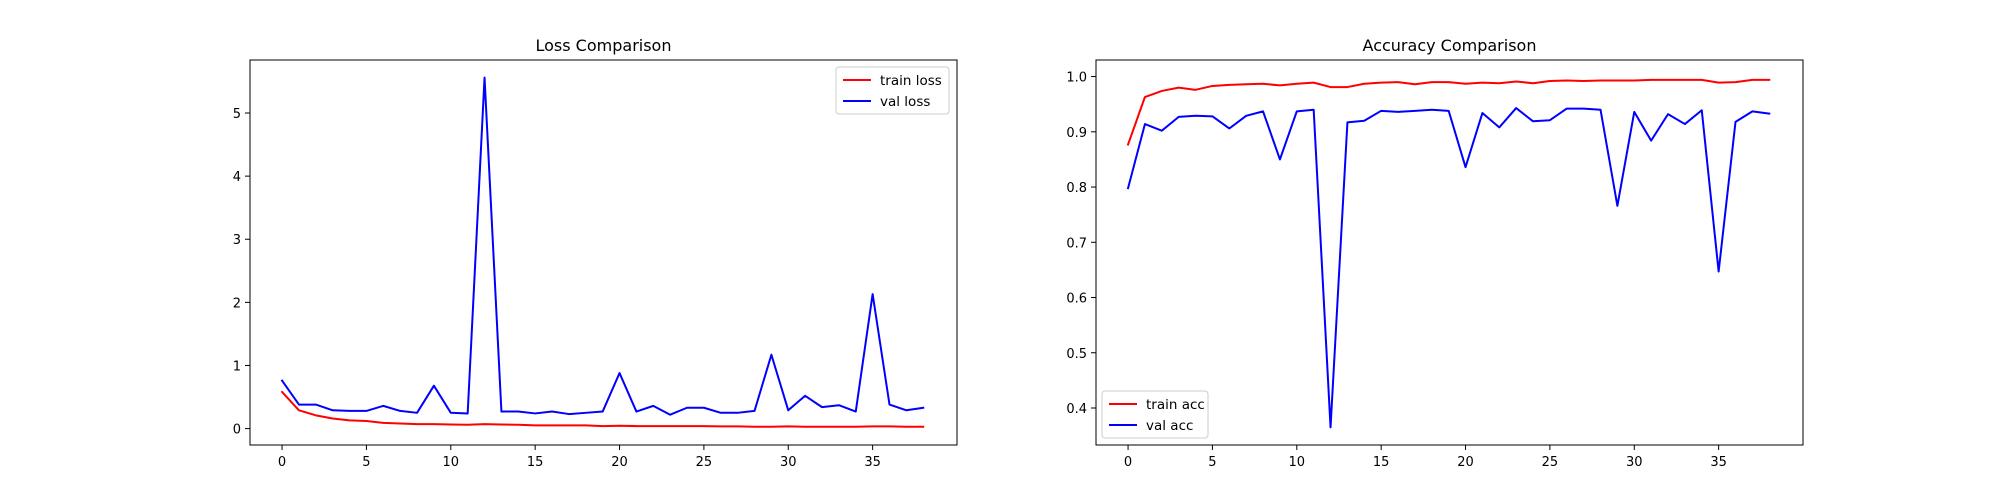 This screenshot has height=500, width=2000. What do you see at coordinates (892, 90) in the screenshot?
I see `chart-1-legend-box` at bounding box center [892, 90].